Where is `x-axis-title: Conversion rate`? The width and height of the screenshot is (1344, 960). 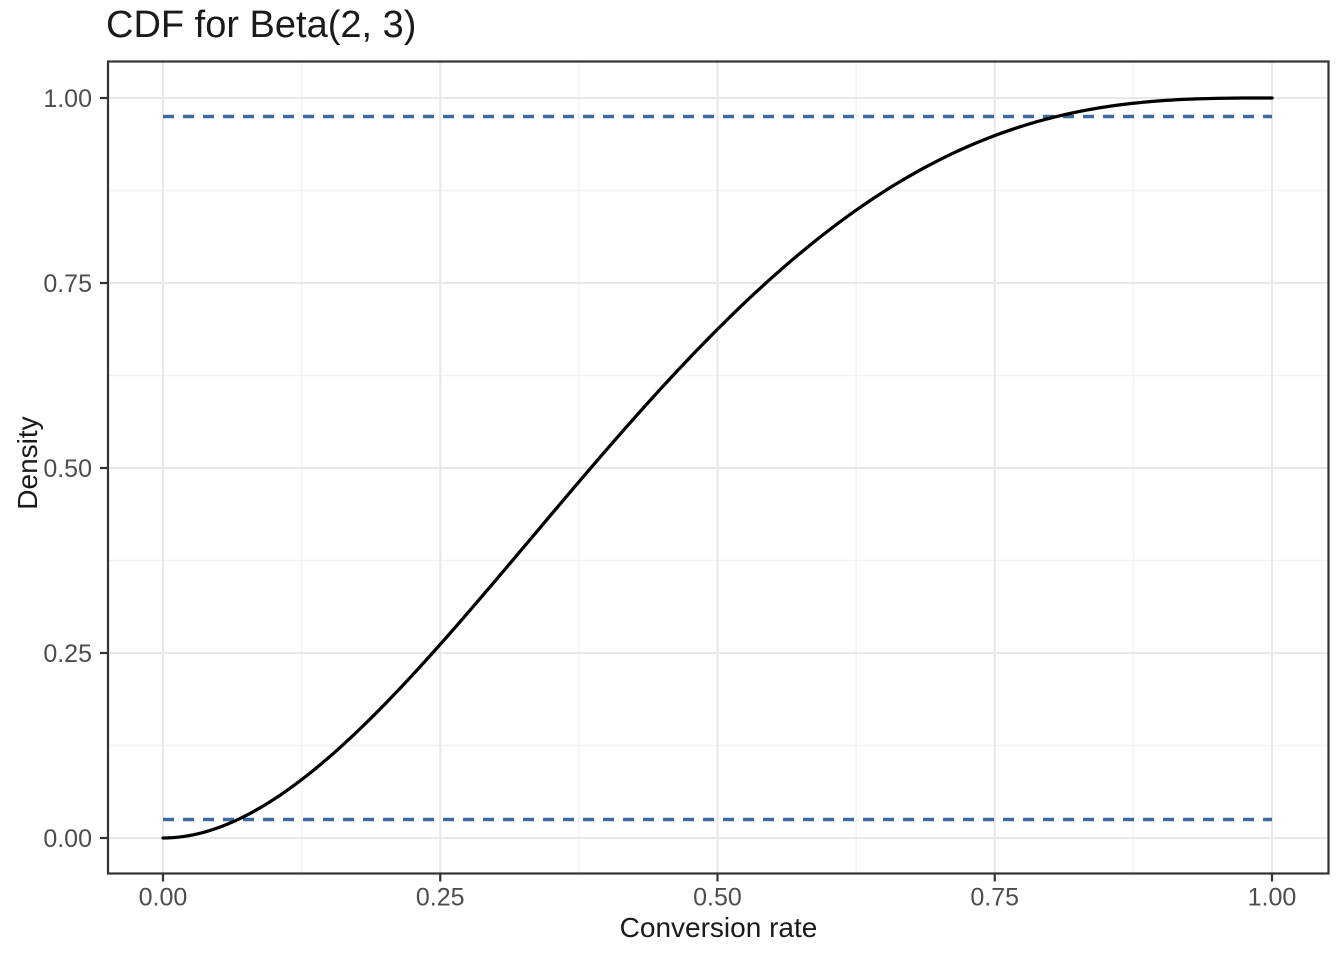 x-axis-title: Conversion rate is located at coordinates (718, 927).